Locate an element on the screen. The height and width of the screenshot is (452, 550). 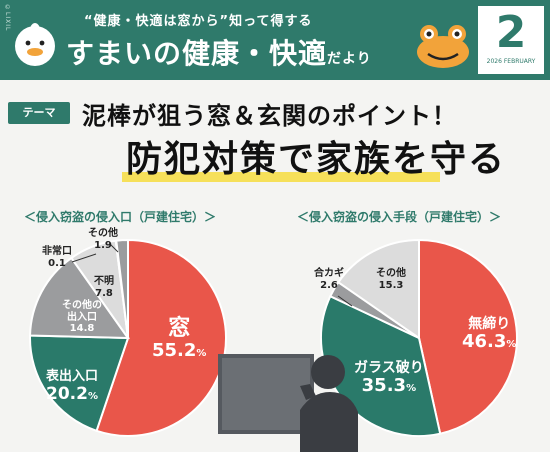
frog-mascot-icon is located at coordinates (443, 46).